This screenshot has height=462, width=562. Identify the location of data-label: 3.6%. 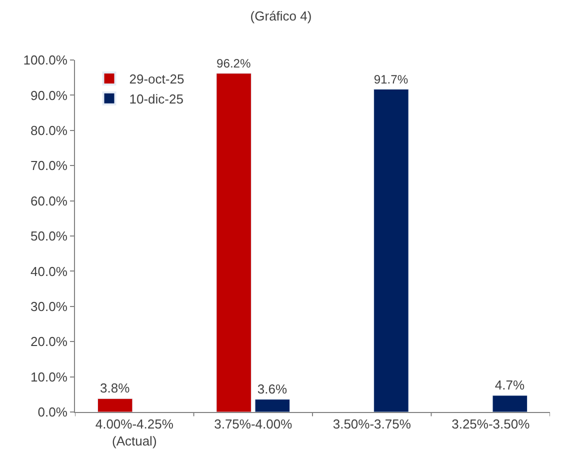
(272, 388).